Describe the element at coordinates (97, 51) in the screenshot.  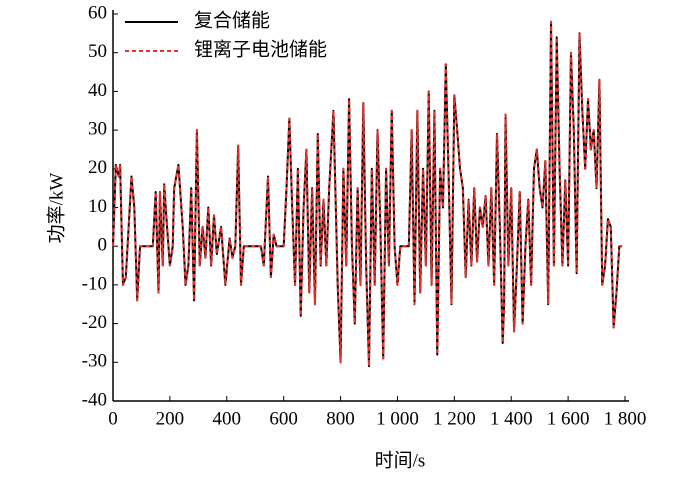
I see `y-tick-label: 50` at that location.